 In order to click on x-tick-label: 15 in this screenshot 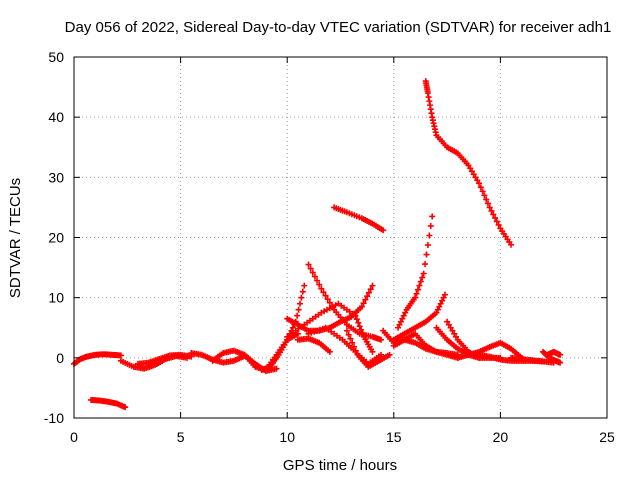, I will do `click(394, 437)`.